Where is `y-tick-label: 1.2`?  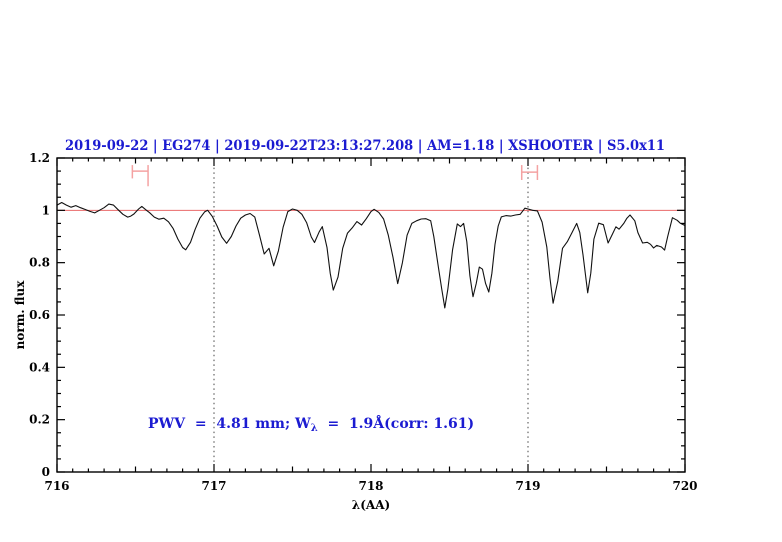
y-tick-label: 1.2 is located at coordinates (39, 158).